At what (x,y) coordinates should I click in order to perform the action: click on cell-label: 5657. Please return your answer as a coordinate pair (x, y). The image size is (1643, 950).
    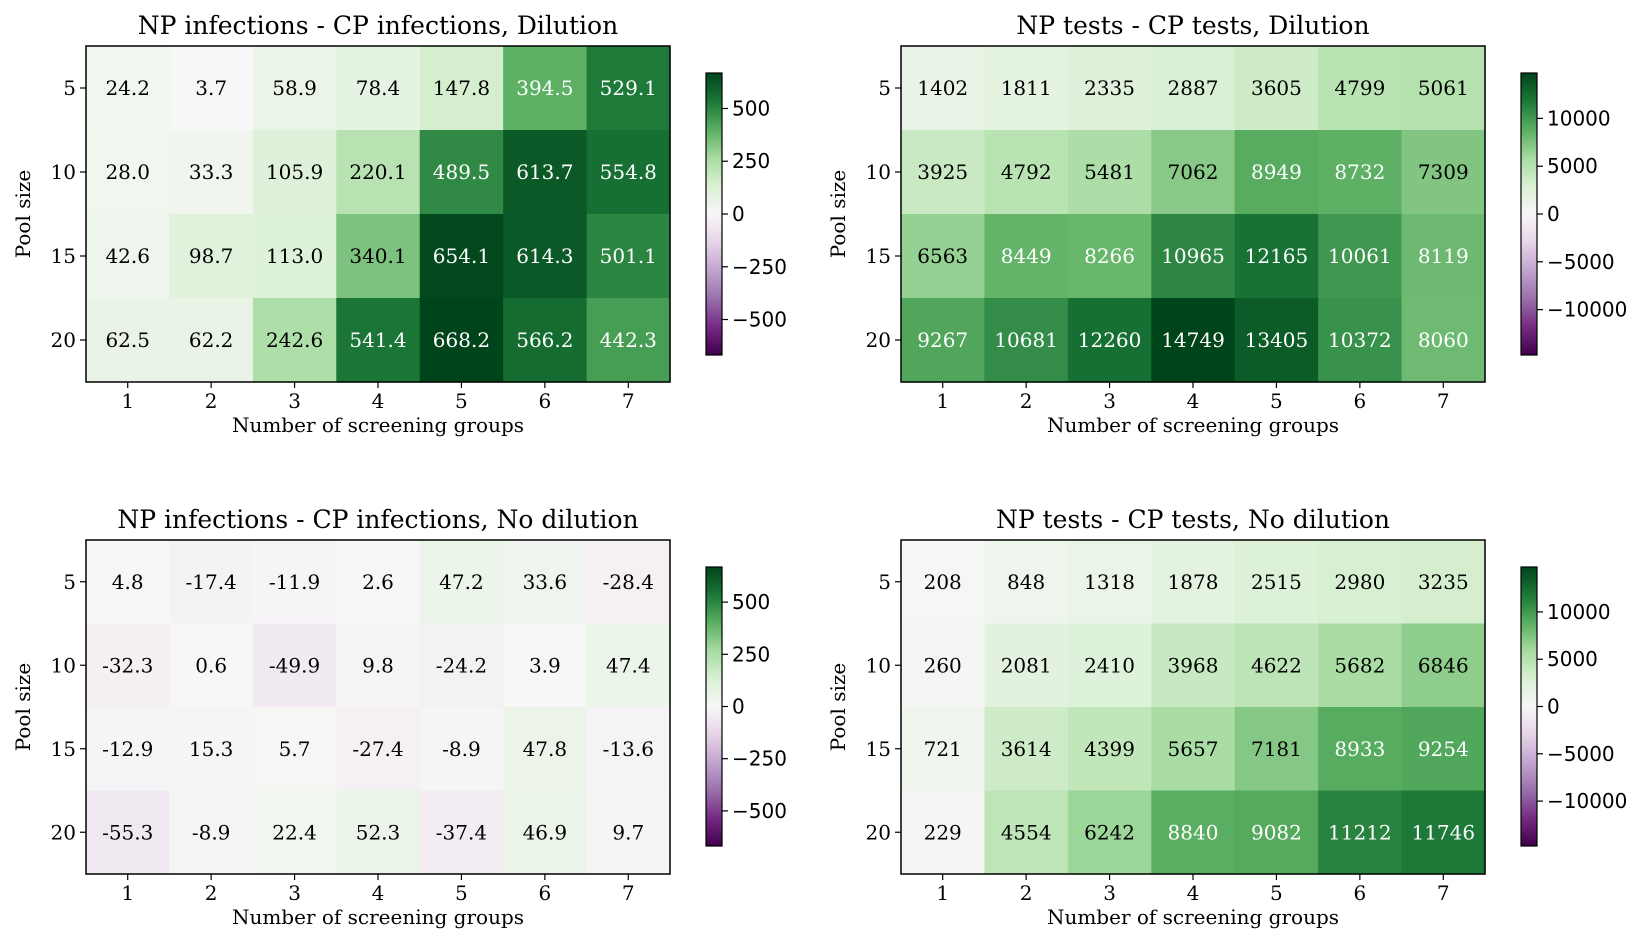
    Looking at the image, I should click on (1193, 749).